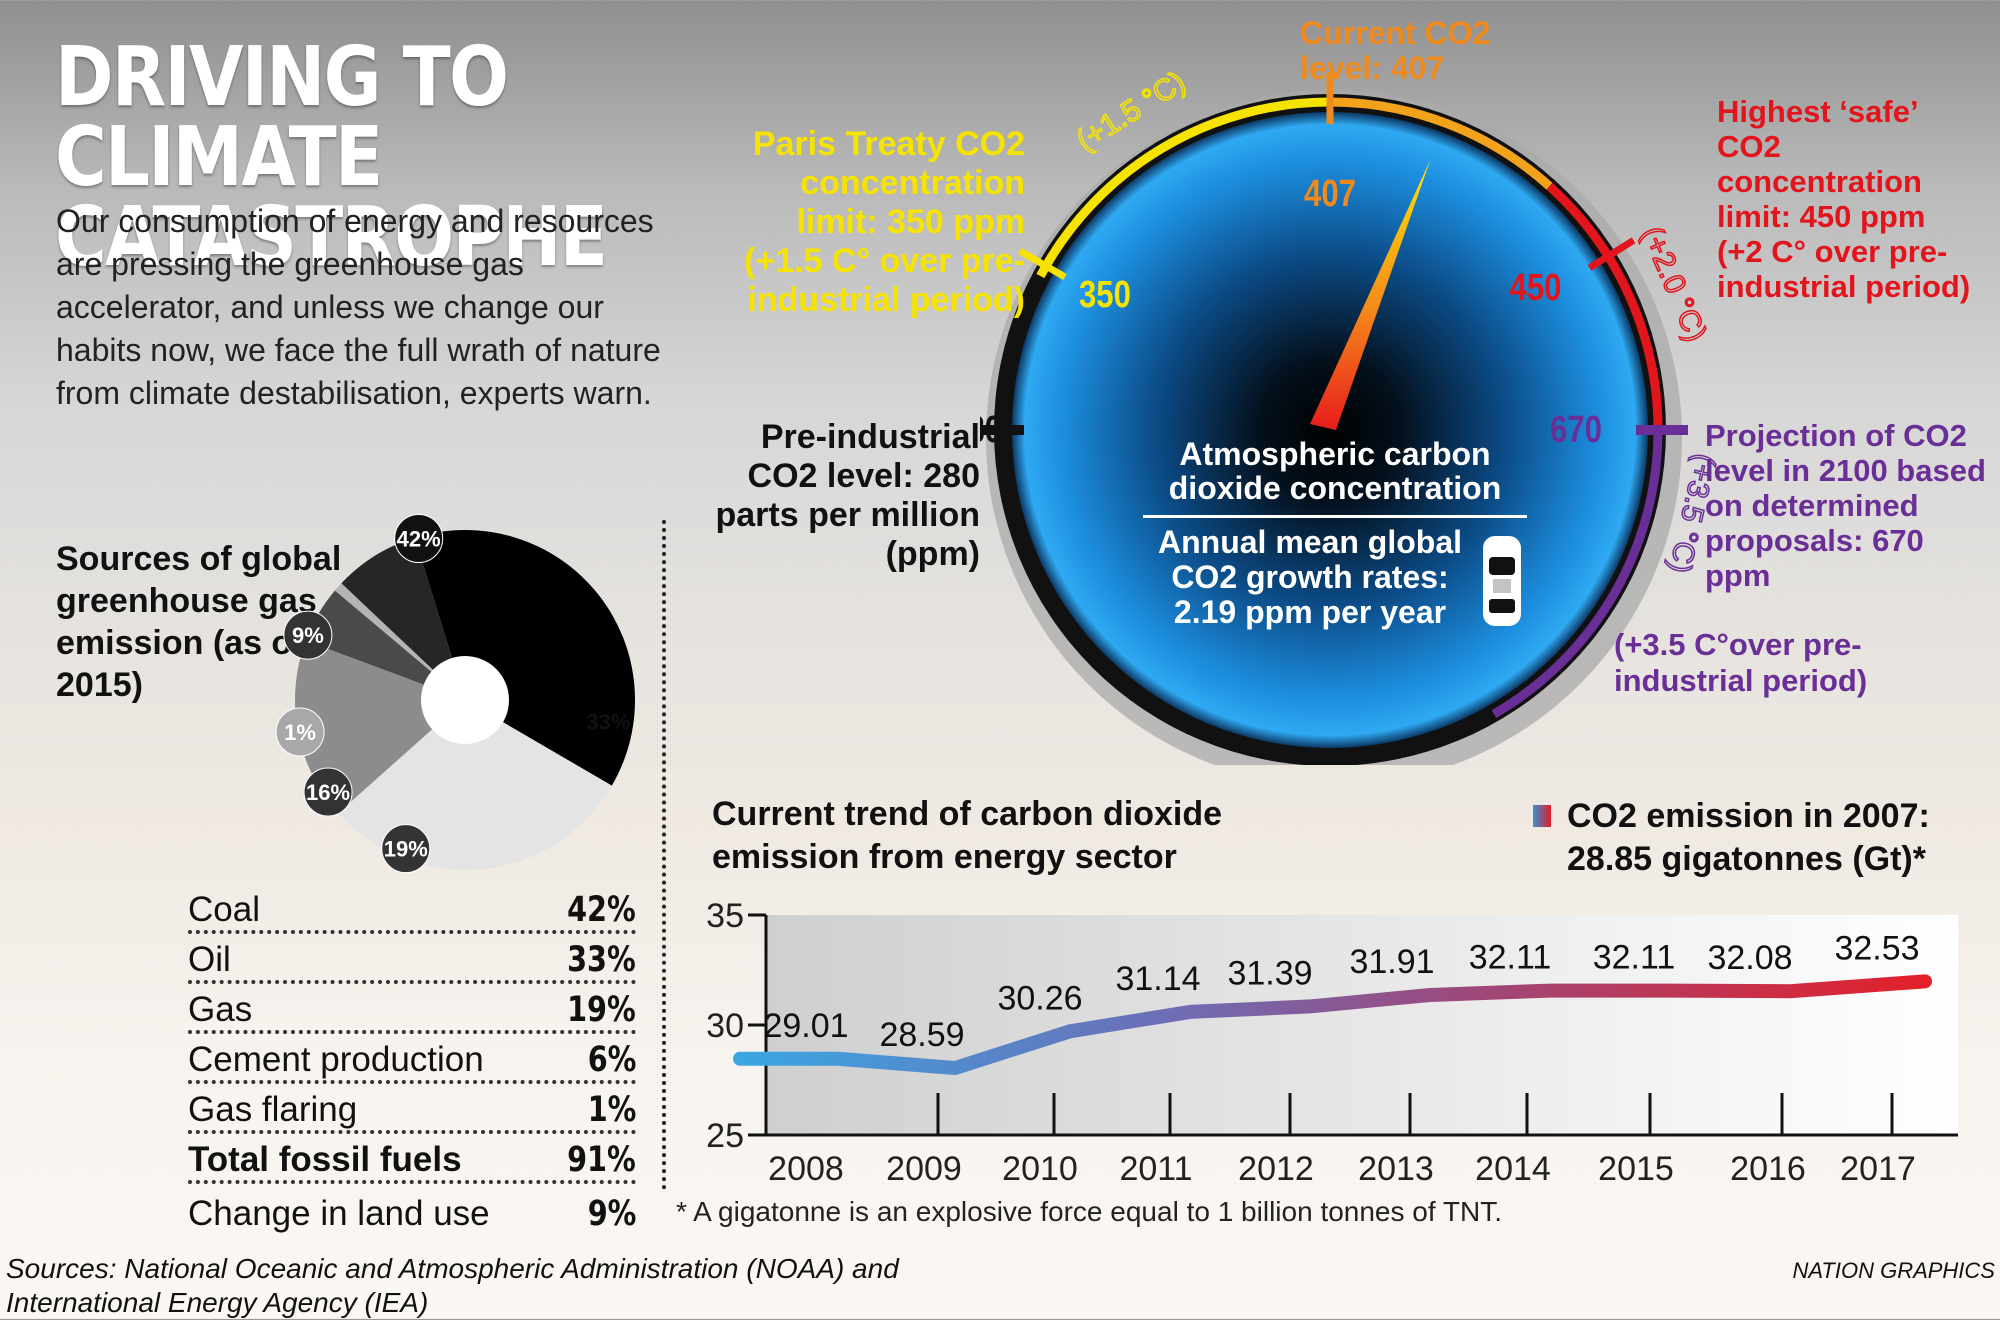 The height and width of the screenshot is (1320, 2000). What do you see at coordinates (725, 1136) in the screenshot?
I see `y-tick-label: 25` at bounding box center [725, 1136].